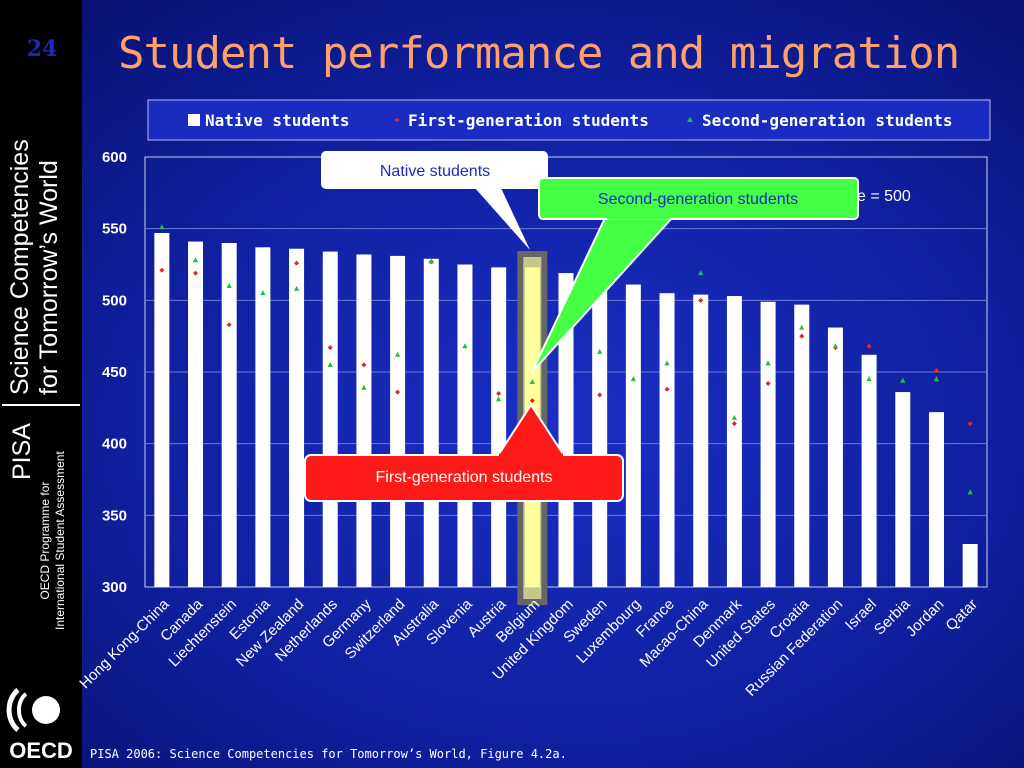 The width and height of the screenshot is (1024, 768). Describe the element at coordinates (925, 618) in the screenshot. I see `x-tick-label: Jordan` at that location.